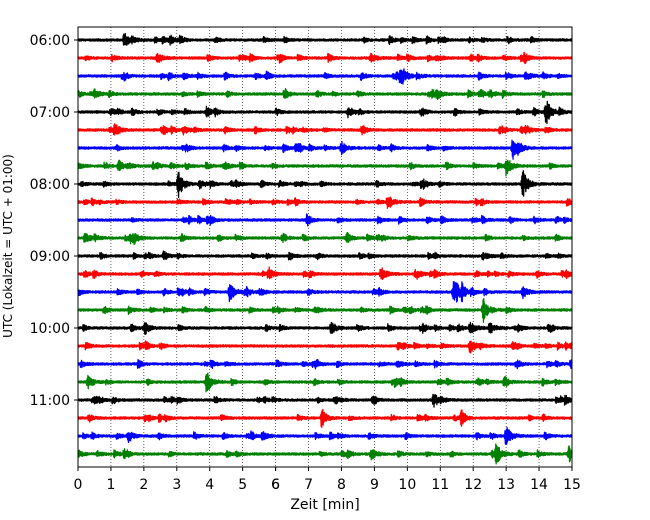 Image resolution: width=650 pixels, height=520 pixels. Describe the element at coordinates (440, 485) in the screenshot. I see `x-tick-label: 11` at that location.